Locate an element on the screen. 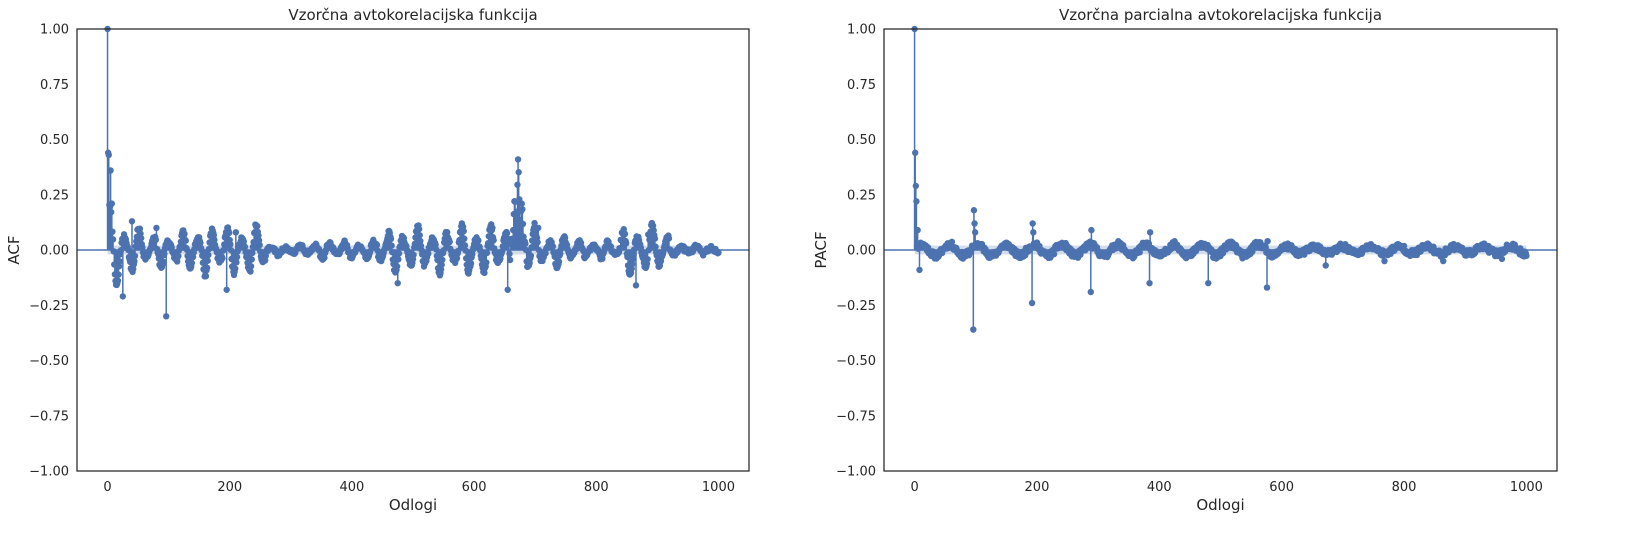 This screenshot has height=544, width=1637. pacf-xtick-label: 1000 is located at coordinates (1526, 487).